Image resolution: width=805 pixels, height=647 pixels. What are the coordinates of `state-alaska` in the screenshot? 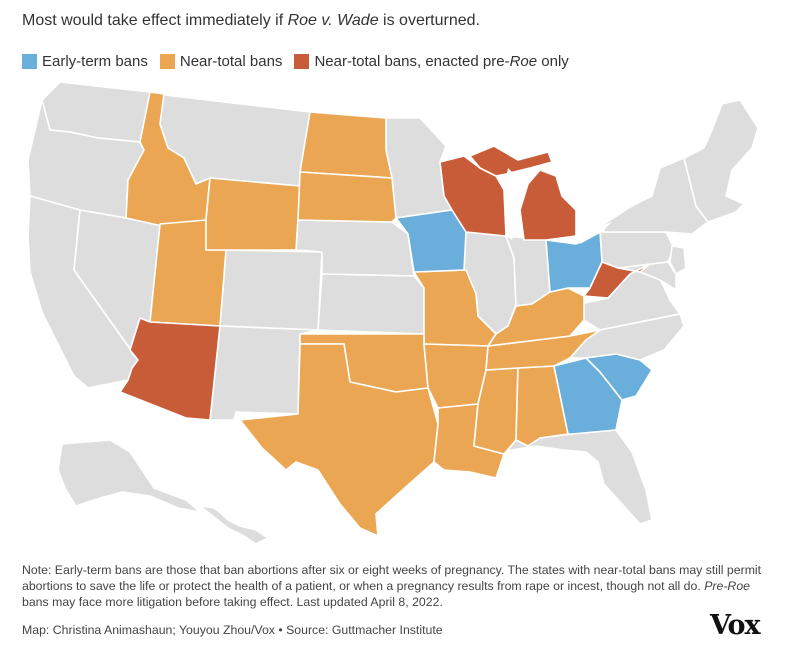 It's located at (129, 476).